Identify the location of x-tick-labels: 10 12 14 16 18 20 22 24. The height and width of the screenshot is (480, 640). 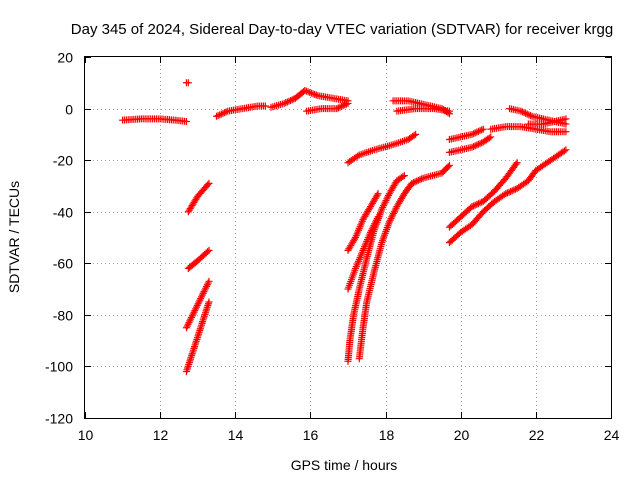
(349, 435).